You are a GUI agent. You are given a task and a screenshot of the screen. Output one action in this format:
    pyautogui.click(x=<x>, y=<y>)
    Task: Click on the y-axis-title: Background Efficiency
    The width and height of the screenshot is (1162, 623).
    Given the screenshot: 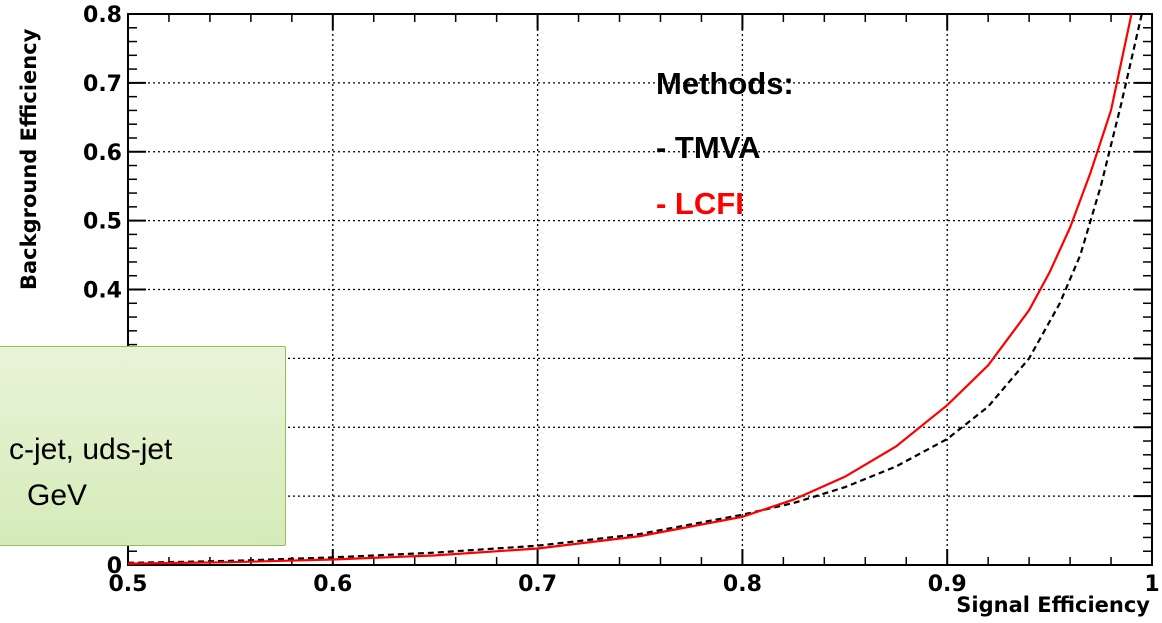 What is the action you would take?
    pyautogui.click(x=29, y=159)
    